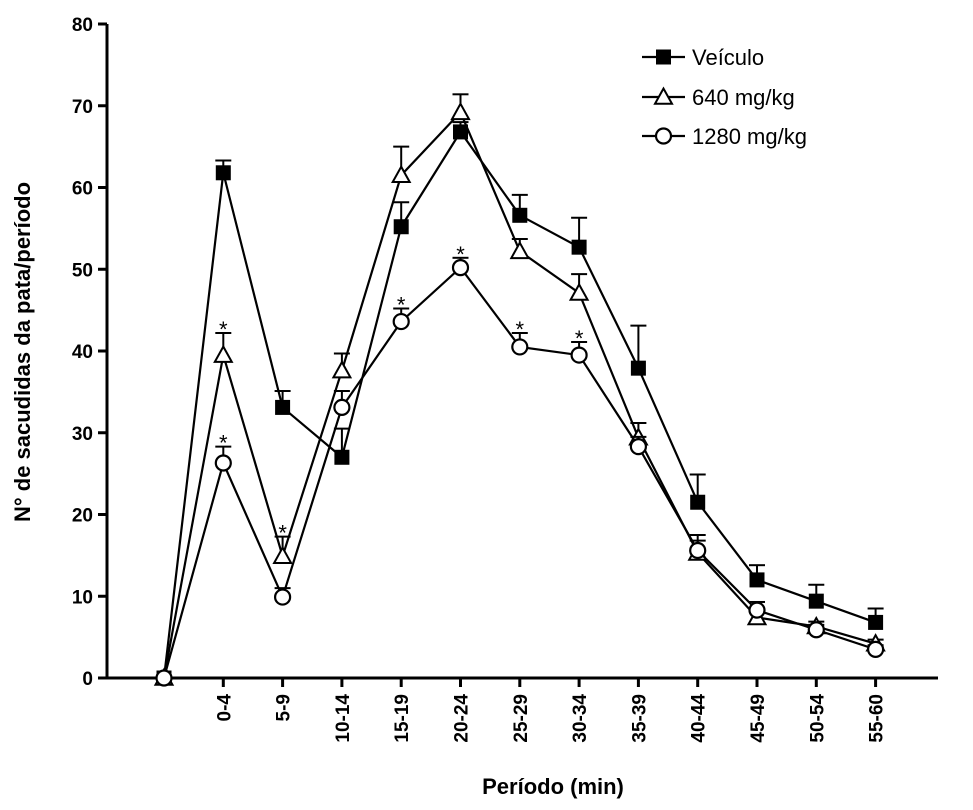  I want to click on x-tick-label: 50-54, so click(817, 718).